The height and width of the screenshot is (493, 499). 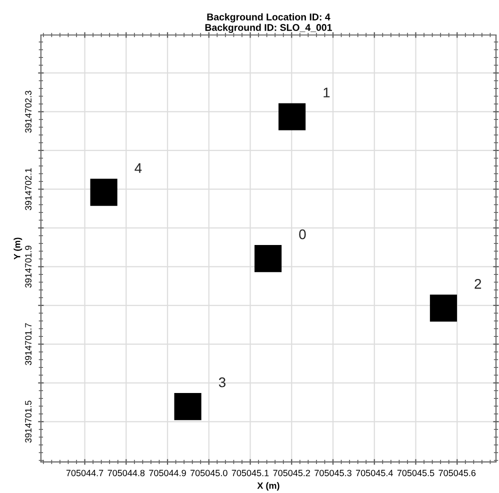 What do you see at coordinates (209, 473) in the screenshot?
I see `x-tick-label: 705045.0` at bounding box center [209, 473].